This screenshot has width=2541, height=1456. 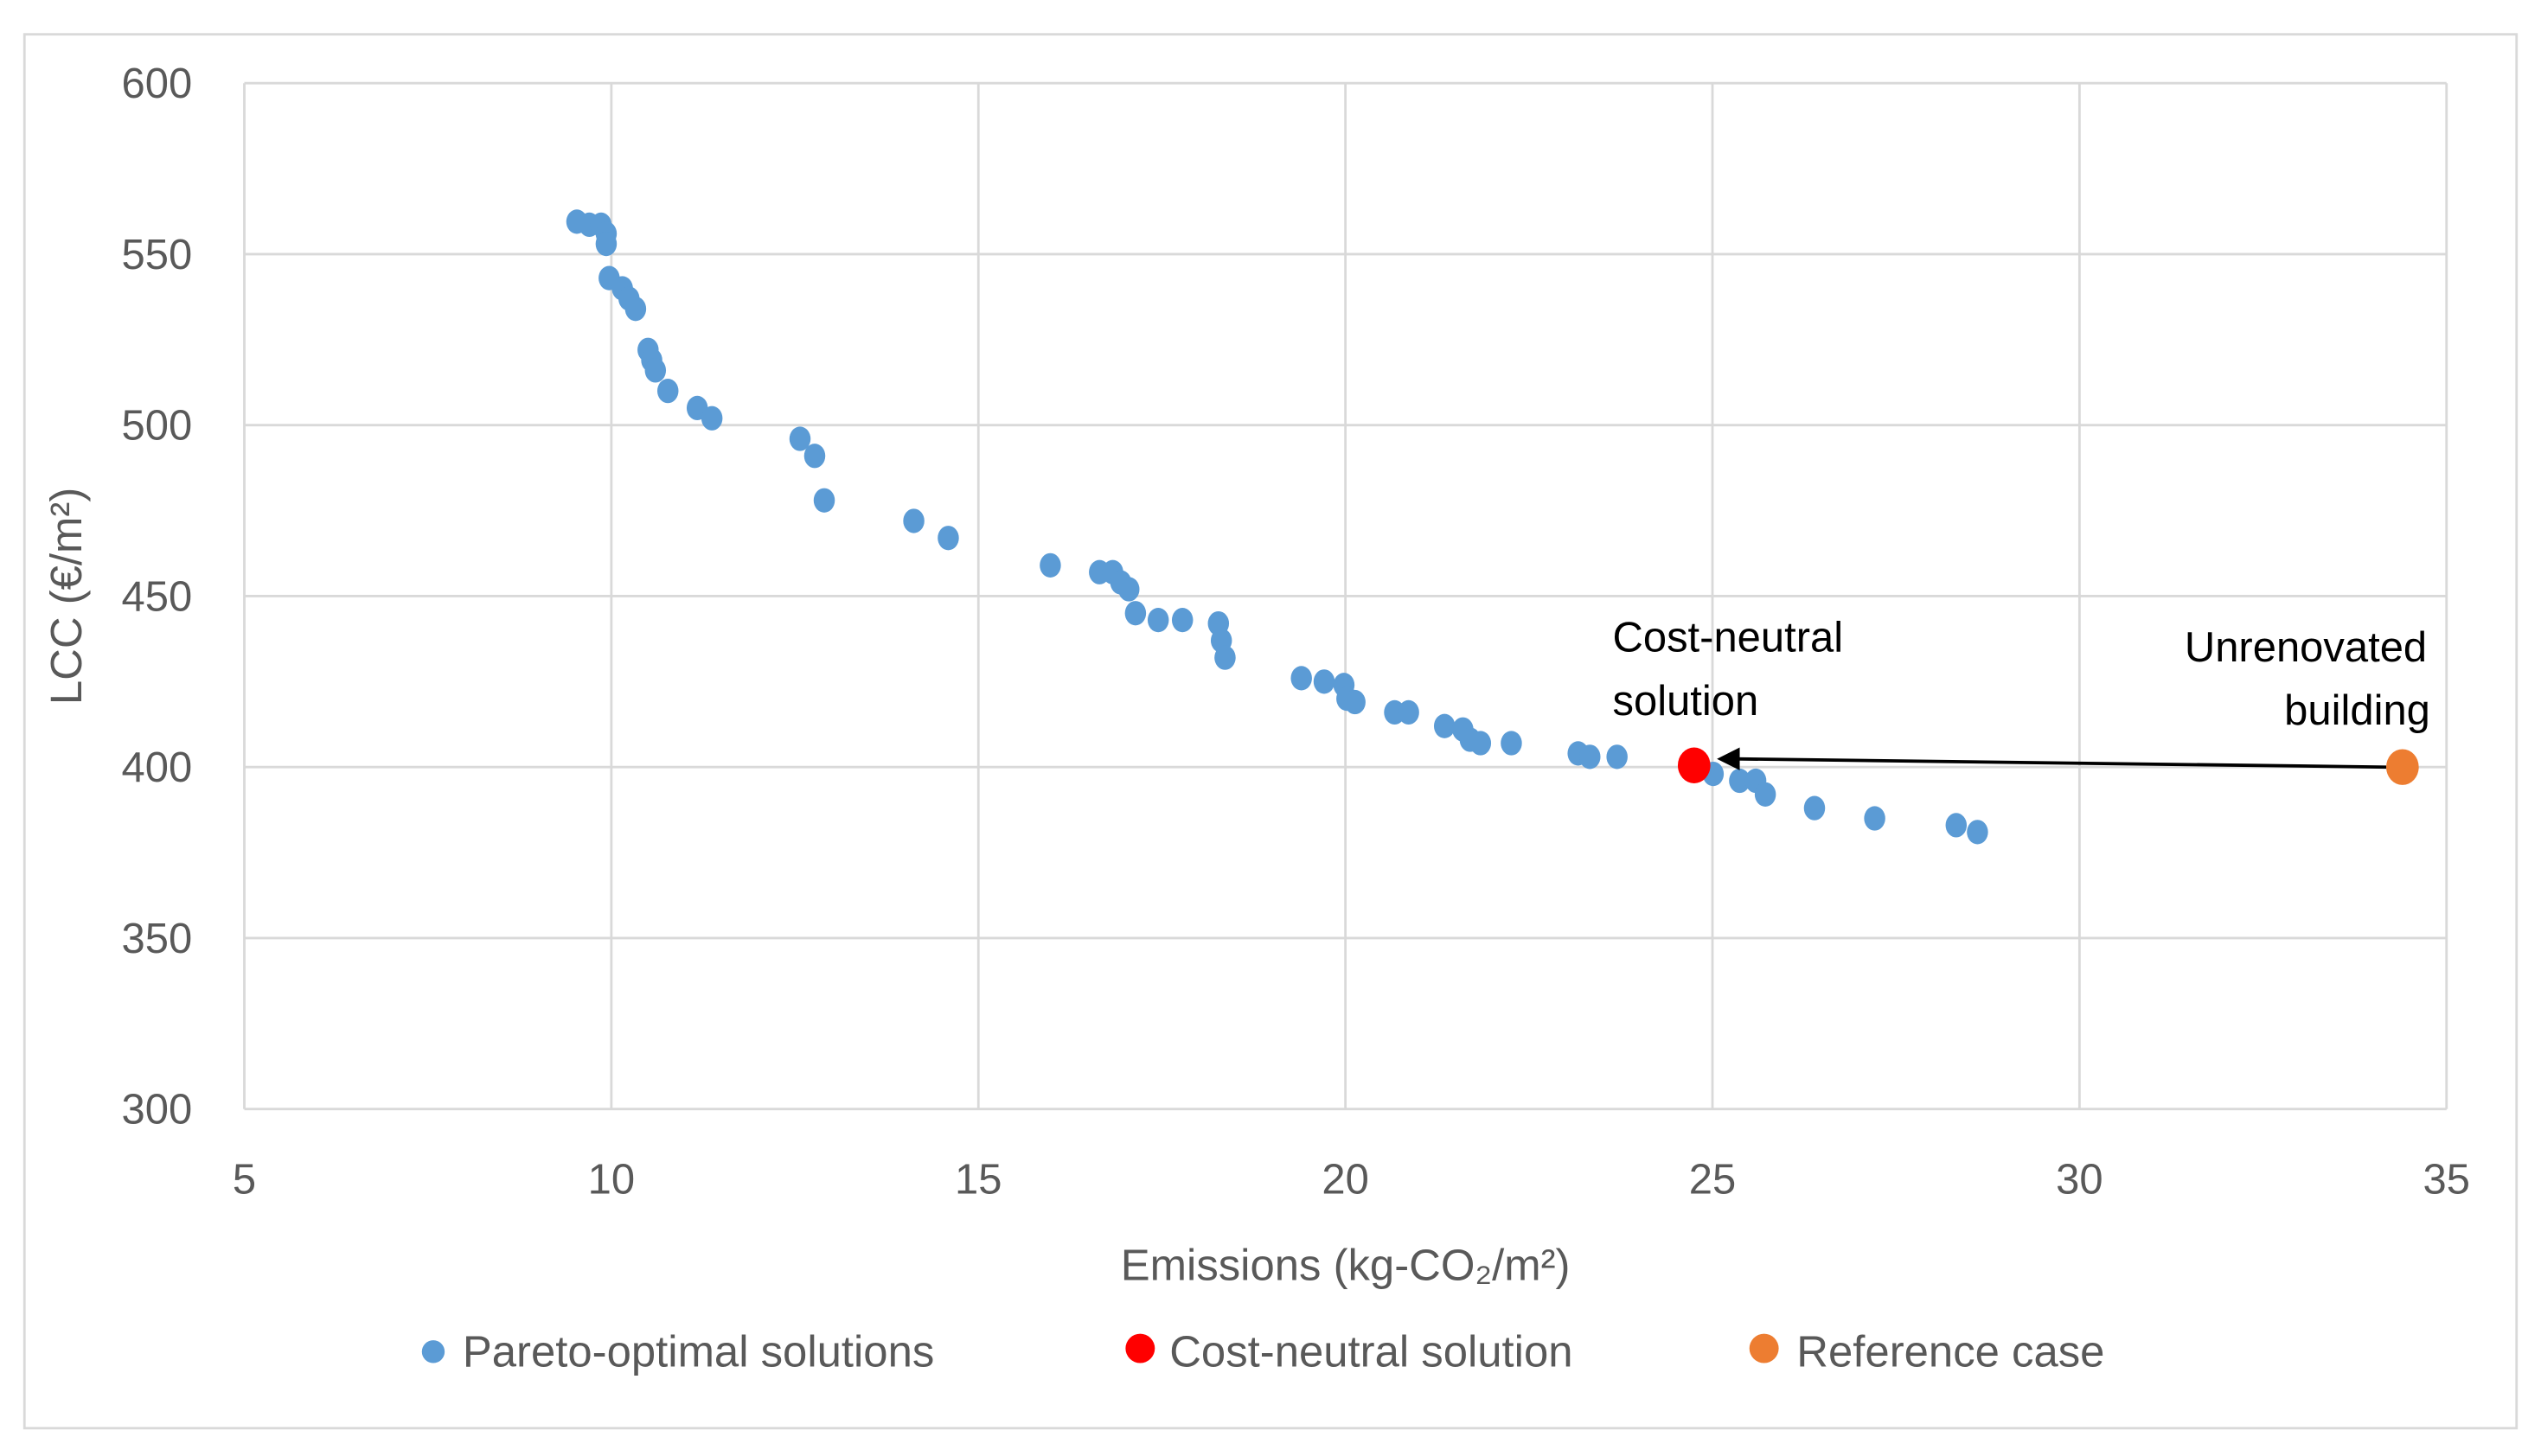 What do you see at coordinates (978, 1181) in the screenshot?
I see `x-tick-label: 15` at bounding box center [978, 1181].